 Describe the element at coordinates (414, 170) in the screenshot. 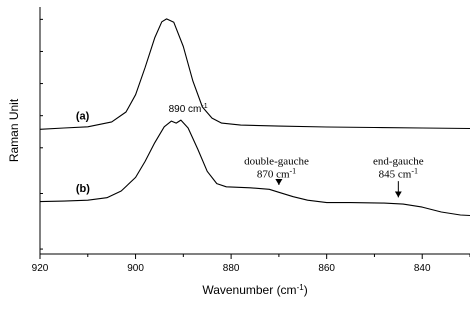

I see `end-gauche-value-superscript: -1` at that location.